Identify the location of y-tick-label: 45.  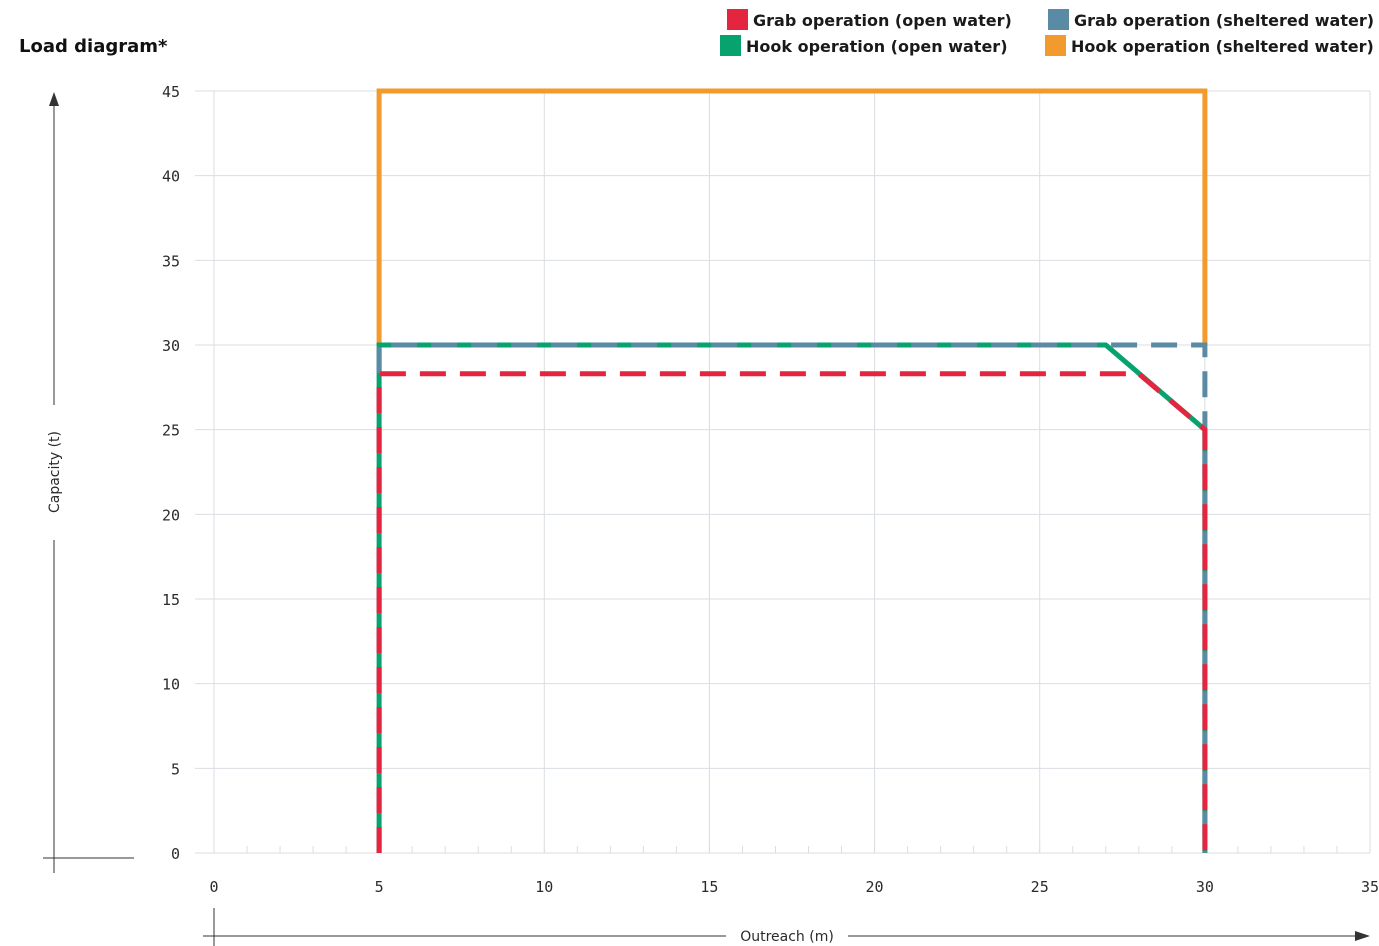
(171, 92).